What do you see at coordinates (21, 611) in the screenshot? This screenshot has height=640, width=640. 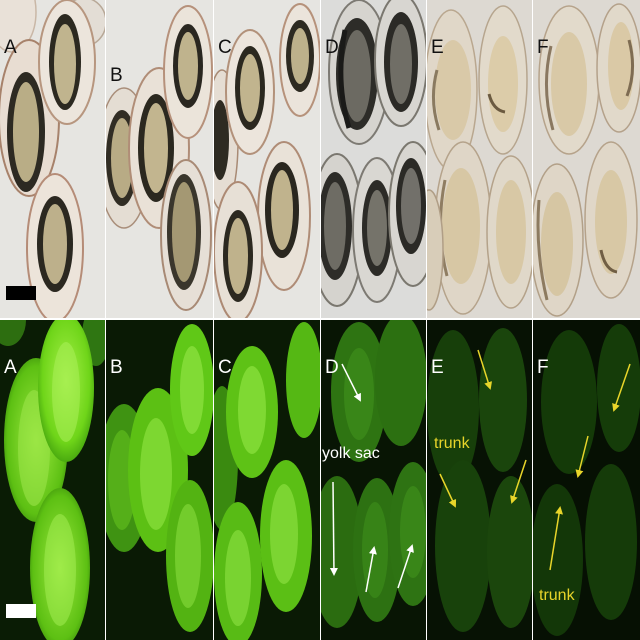 I see `scale-bar-fluorescence` at bounding box center [21, 611].